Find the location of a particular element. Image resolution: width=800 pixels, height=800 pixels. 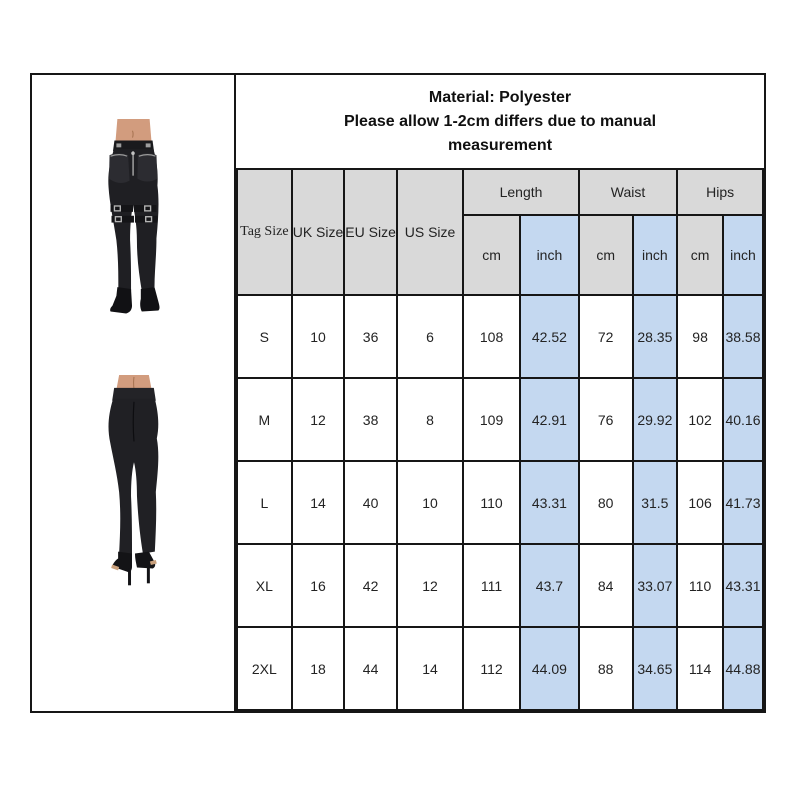

tag-size-header: Tag Size is located at coordinates (264, 232).